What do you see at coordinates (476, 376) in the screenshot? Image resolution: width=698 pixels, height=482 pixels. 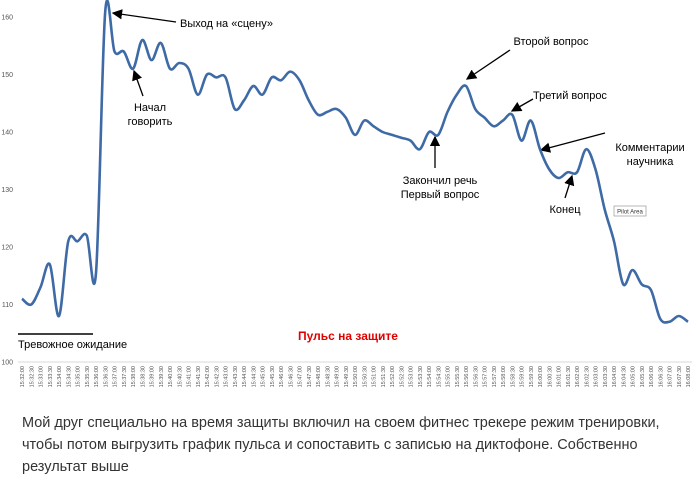 I see `x-tick-label: 15:56:30` at bounding box center [476, 376].